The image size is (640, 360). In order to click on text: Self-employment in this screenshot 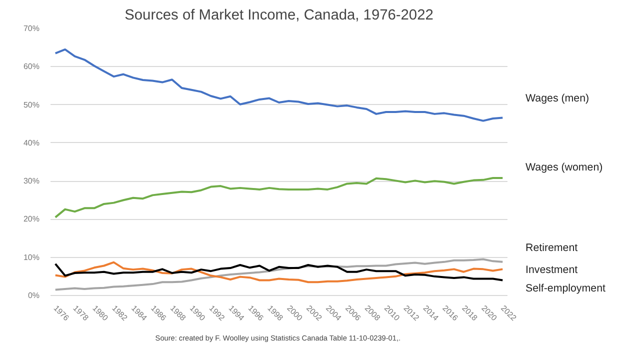, I will do `click(566, 288)`.